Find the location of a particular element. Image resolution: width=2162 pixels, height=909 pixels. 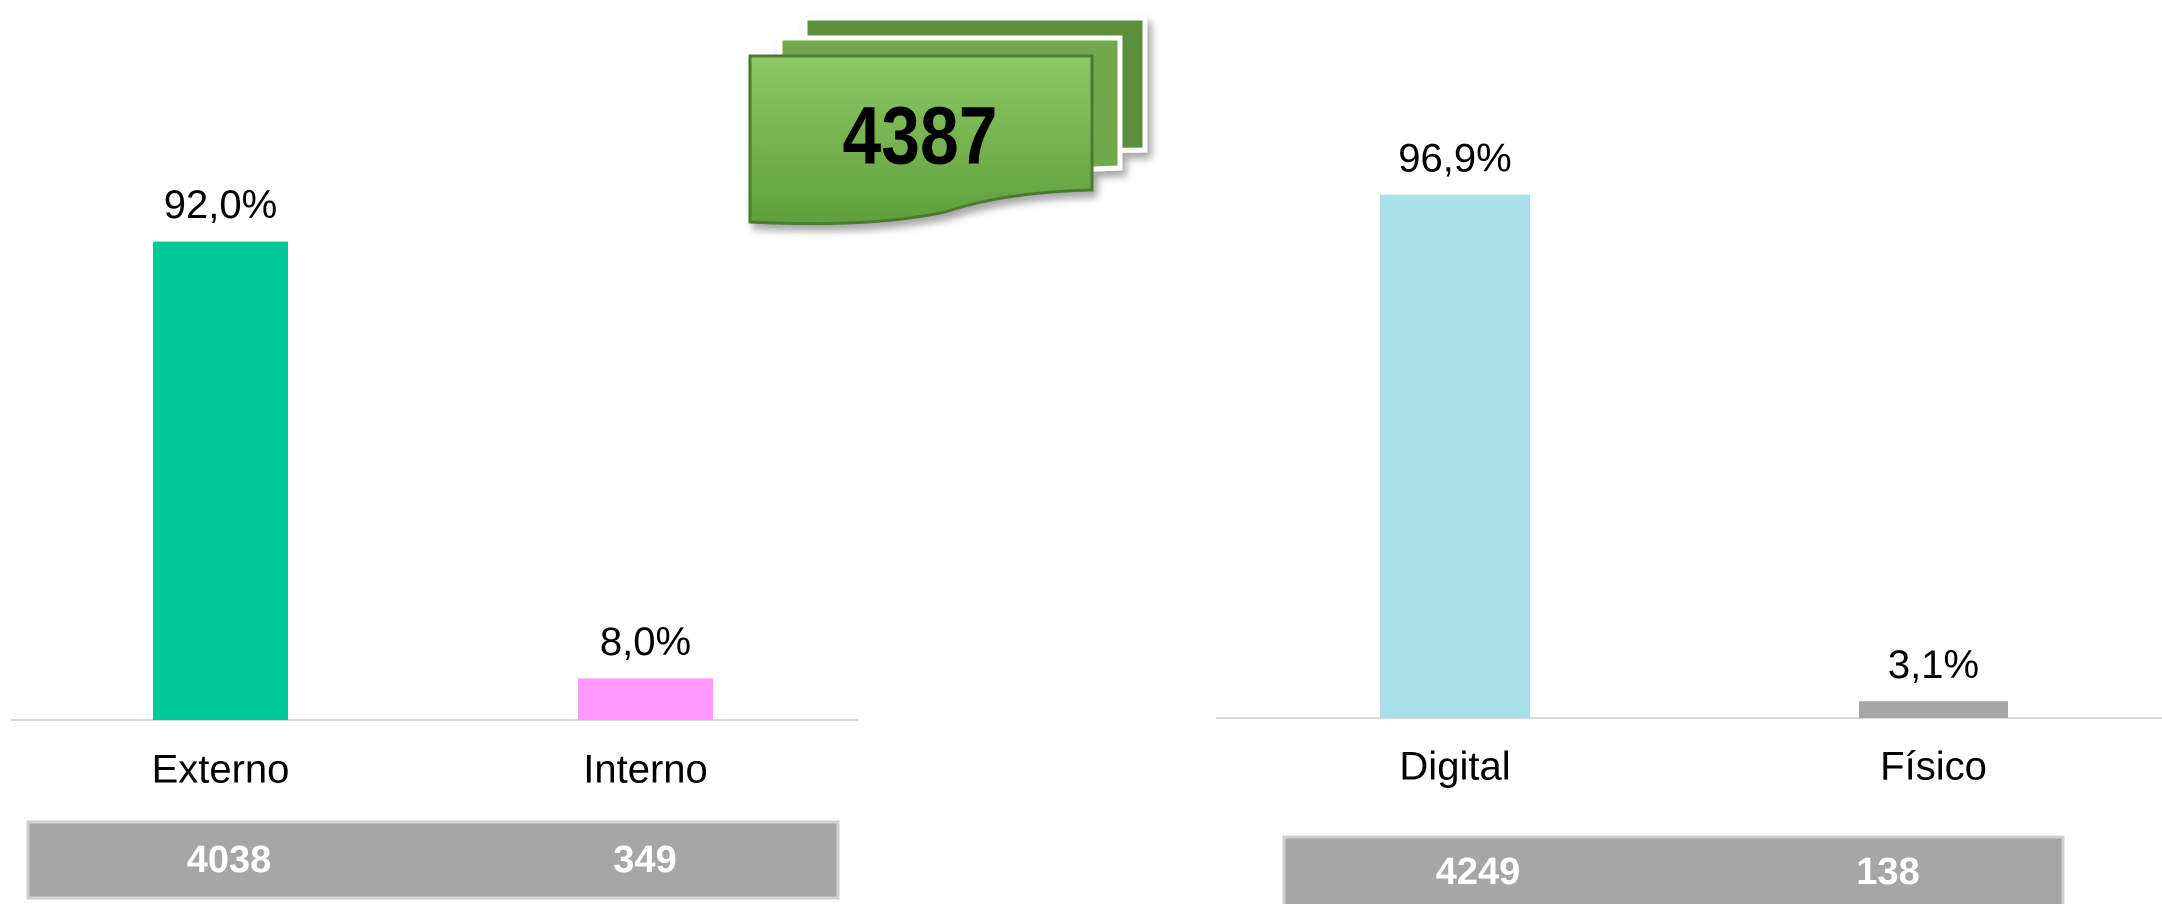

data-label: 8,0% is located at coordinates (645, 642).